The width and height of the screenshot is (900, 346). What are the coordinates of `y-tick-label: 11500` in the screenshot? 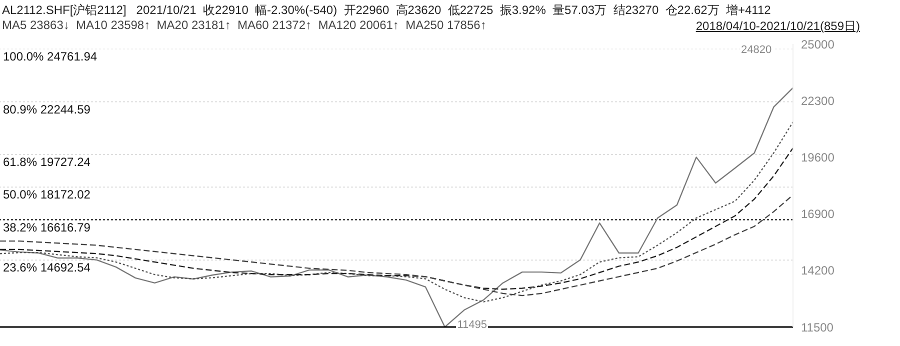 It's located at (817, 327).